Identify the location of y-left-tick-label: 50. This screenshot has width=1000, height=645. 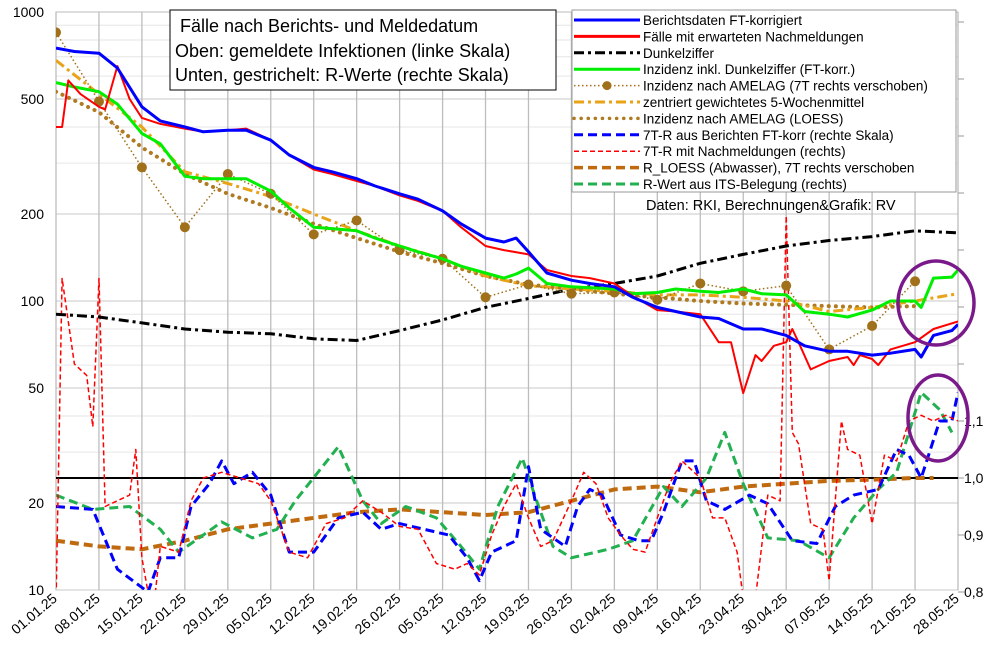
(36, 388).